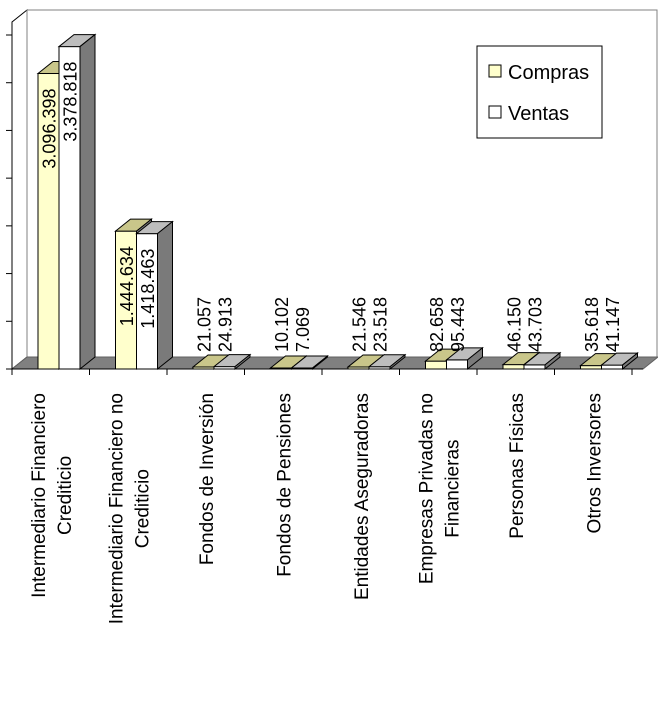 This screenshot has width=658, height=720. I want to click on legend-swatch-ventas, so click(495, 112).